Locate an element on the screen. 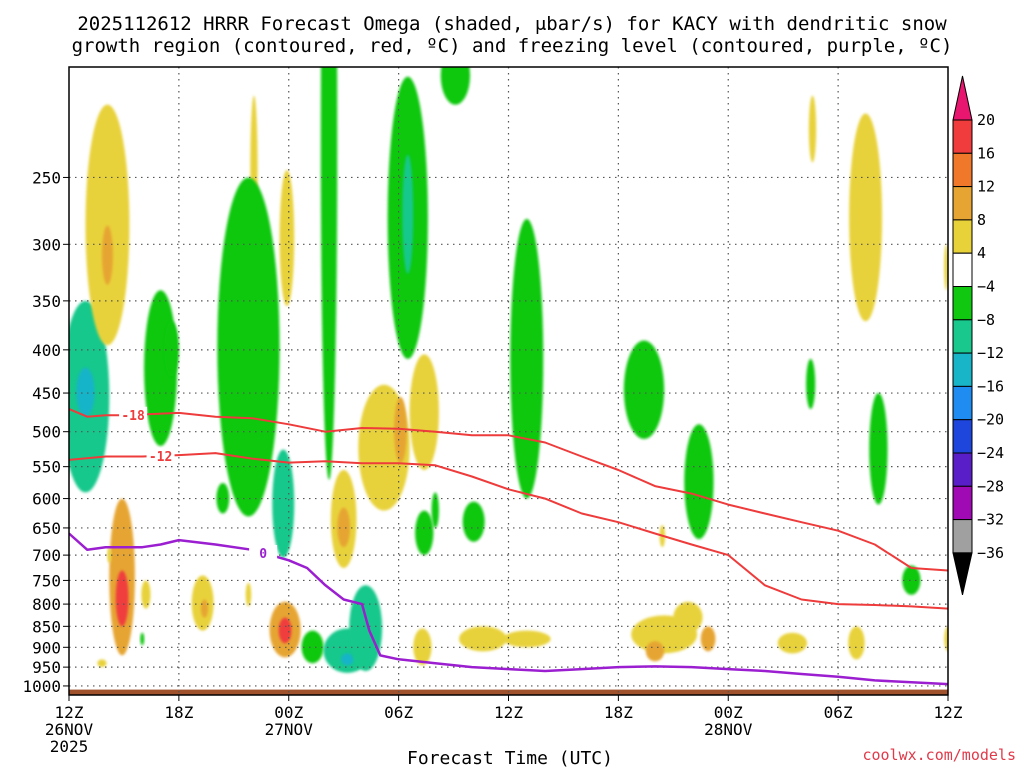 The image size is (1024, 772). y-tick-label: 250 is located at coordinates (46, 177).